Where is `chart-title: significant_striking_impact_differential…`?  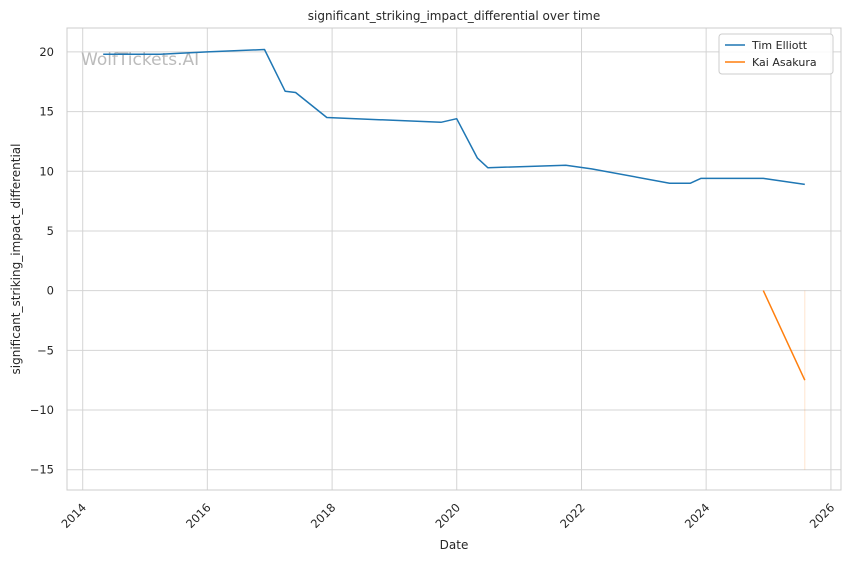
chart-title: significant_striking_impact_differential… is located at coordinates (454, 16).